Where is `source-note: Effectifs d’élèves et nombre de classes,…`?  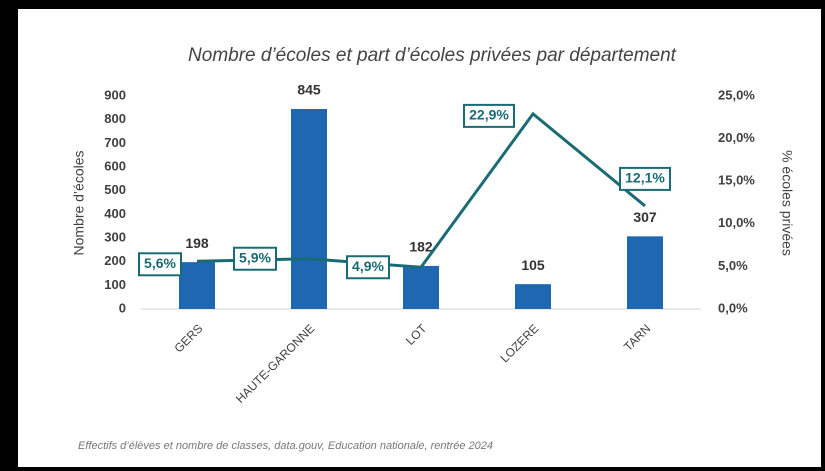 source-note: Effectifs d’élèves et nombre de classes,… is located at coordinates (285, 446).